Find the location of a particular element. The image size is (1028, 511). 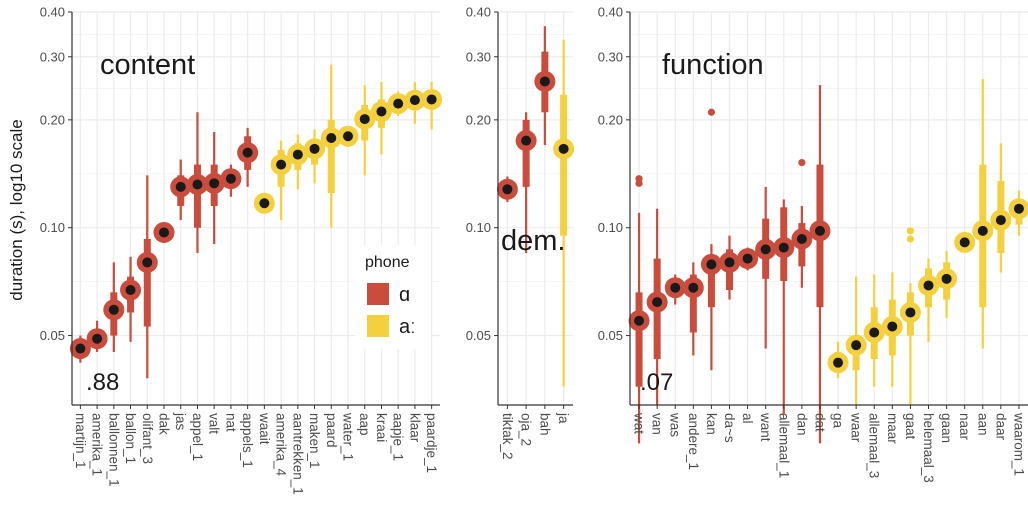

x-tick-label: naar is located at coordinates (964, 427).